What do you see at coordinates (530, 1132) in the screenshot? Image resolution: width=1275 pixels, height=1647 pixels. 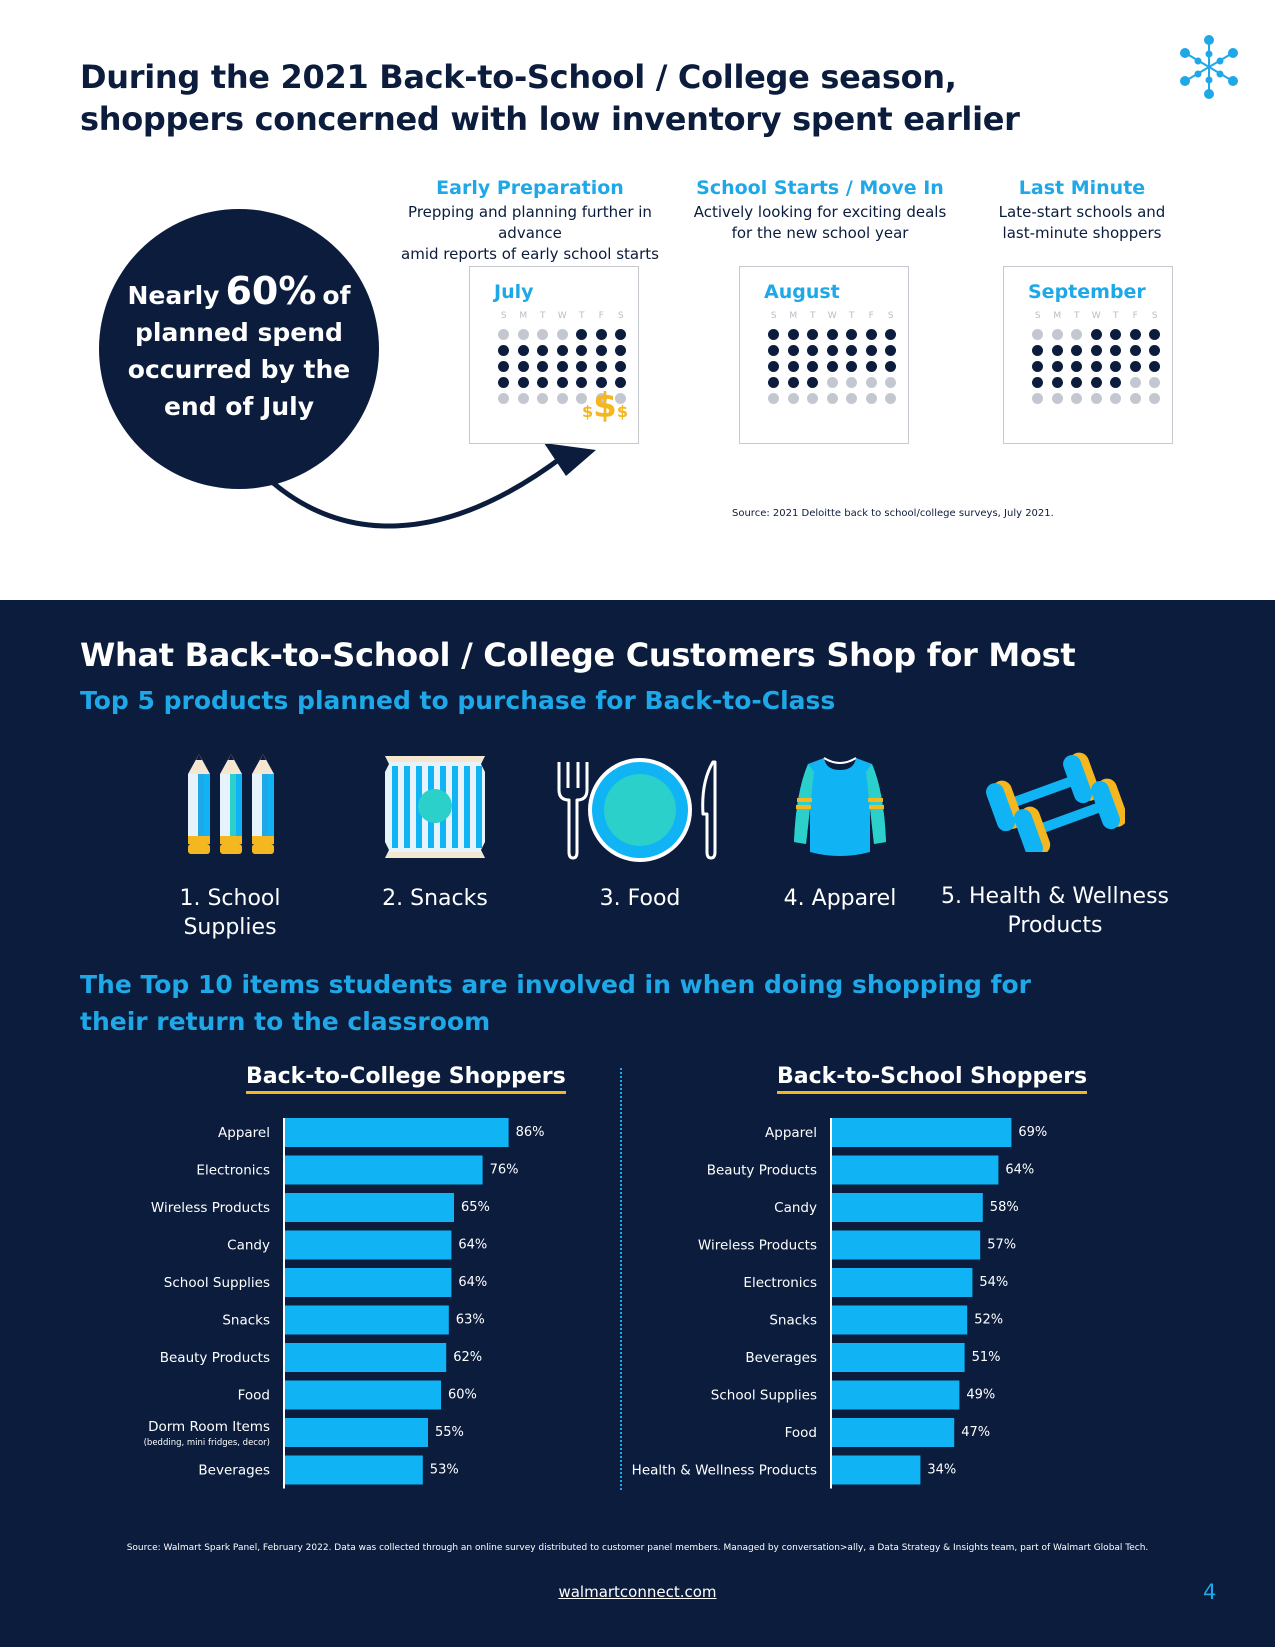 I see `chart-value-label: 86%` at bounding box center [530, 1132].